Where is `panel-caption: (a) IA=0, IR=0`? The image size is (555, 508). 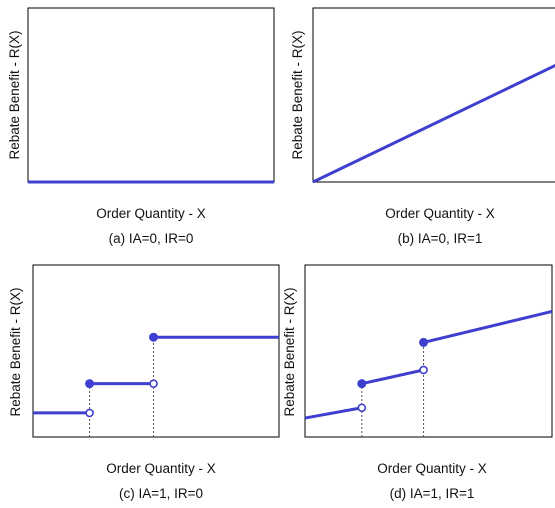
panel-caption: (a) IA=0, IR=0 is located at coordinates (151, 238).